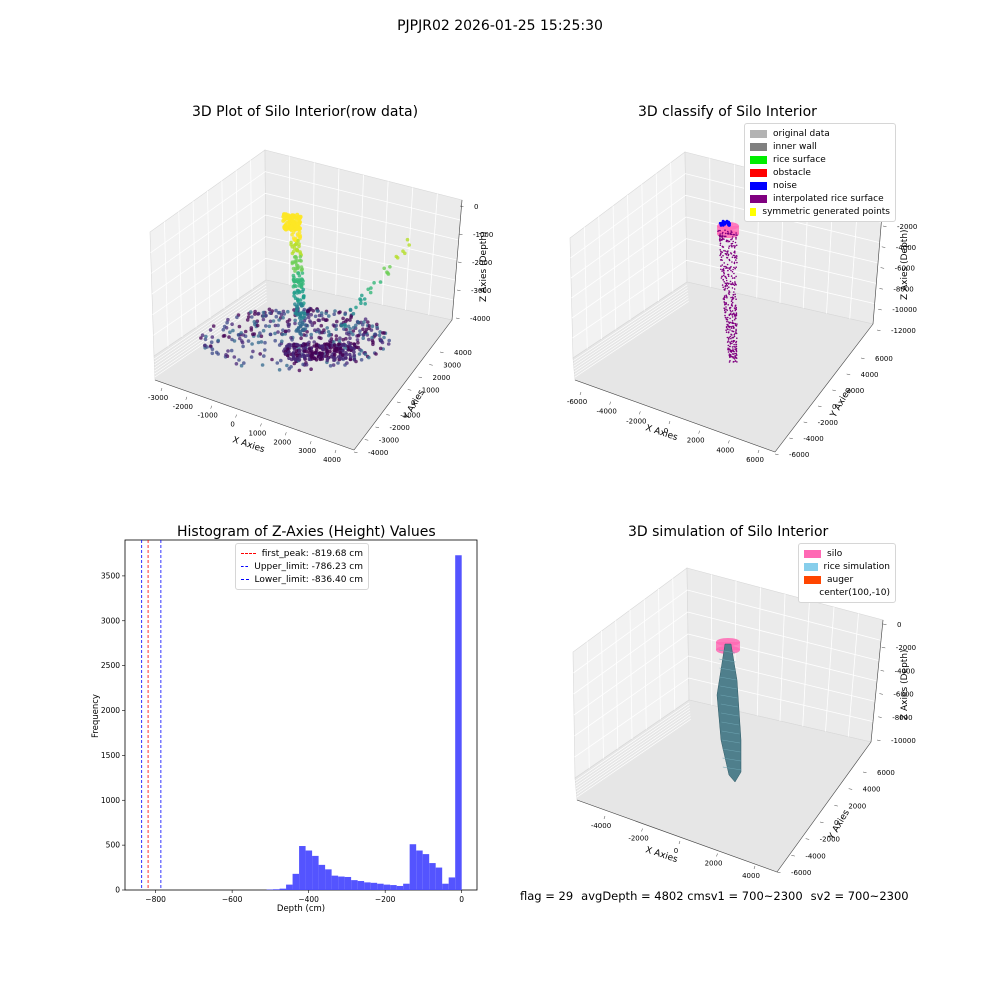 The image size is (1000, 1000). I want to click on legend-interpolated: interpolated rice surface, so click(820, 198).